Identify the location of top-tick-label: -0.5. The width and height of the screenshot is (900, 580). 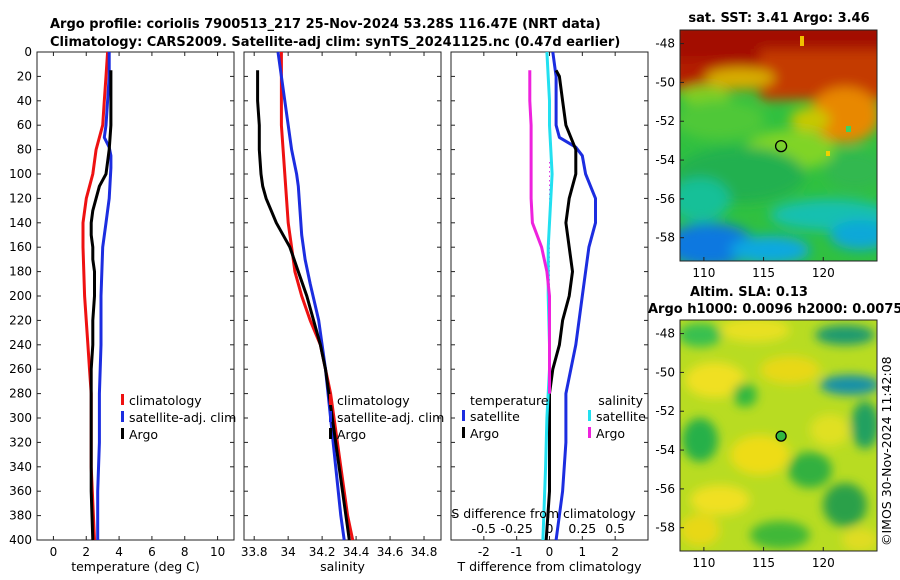
(484, 528).